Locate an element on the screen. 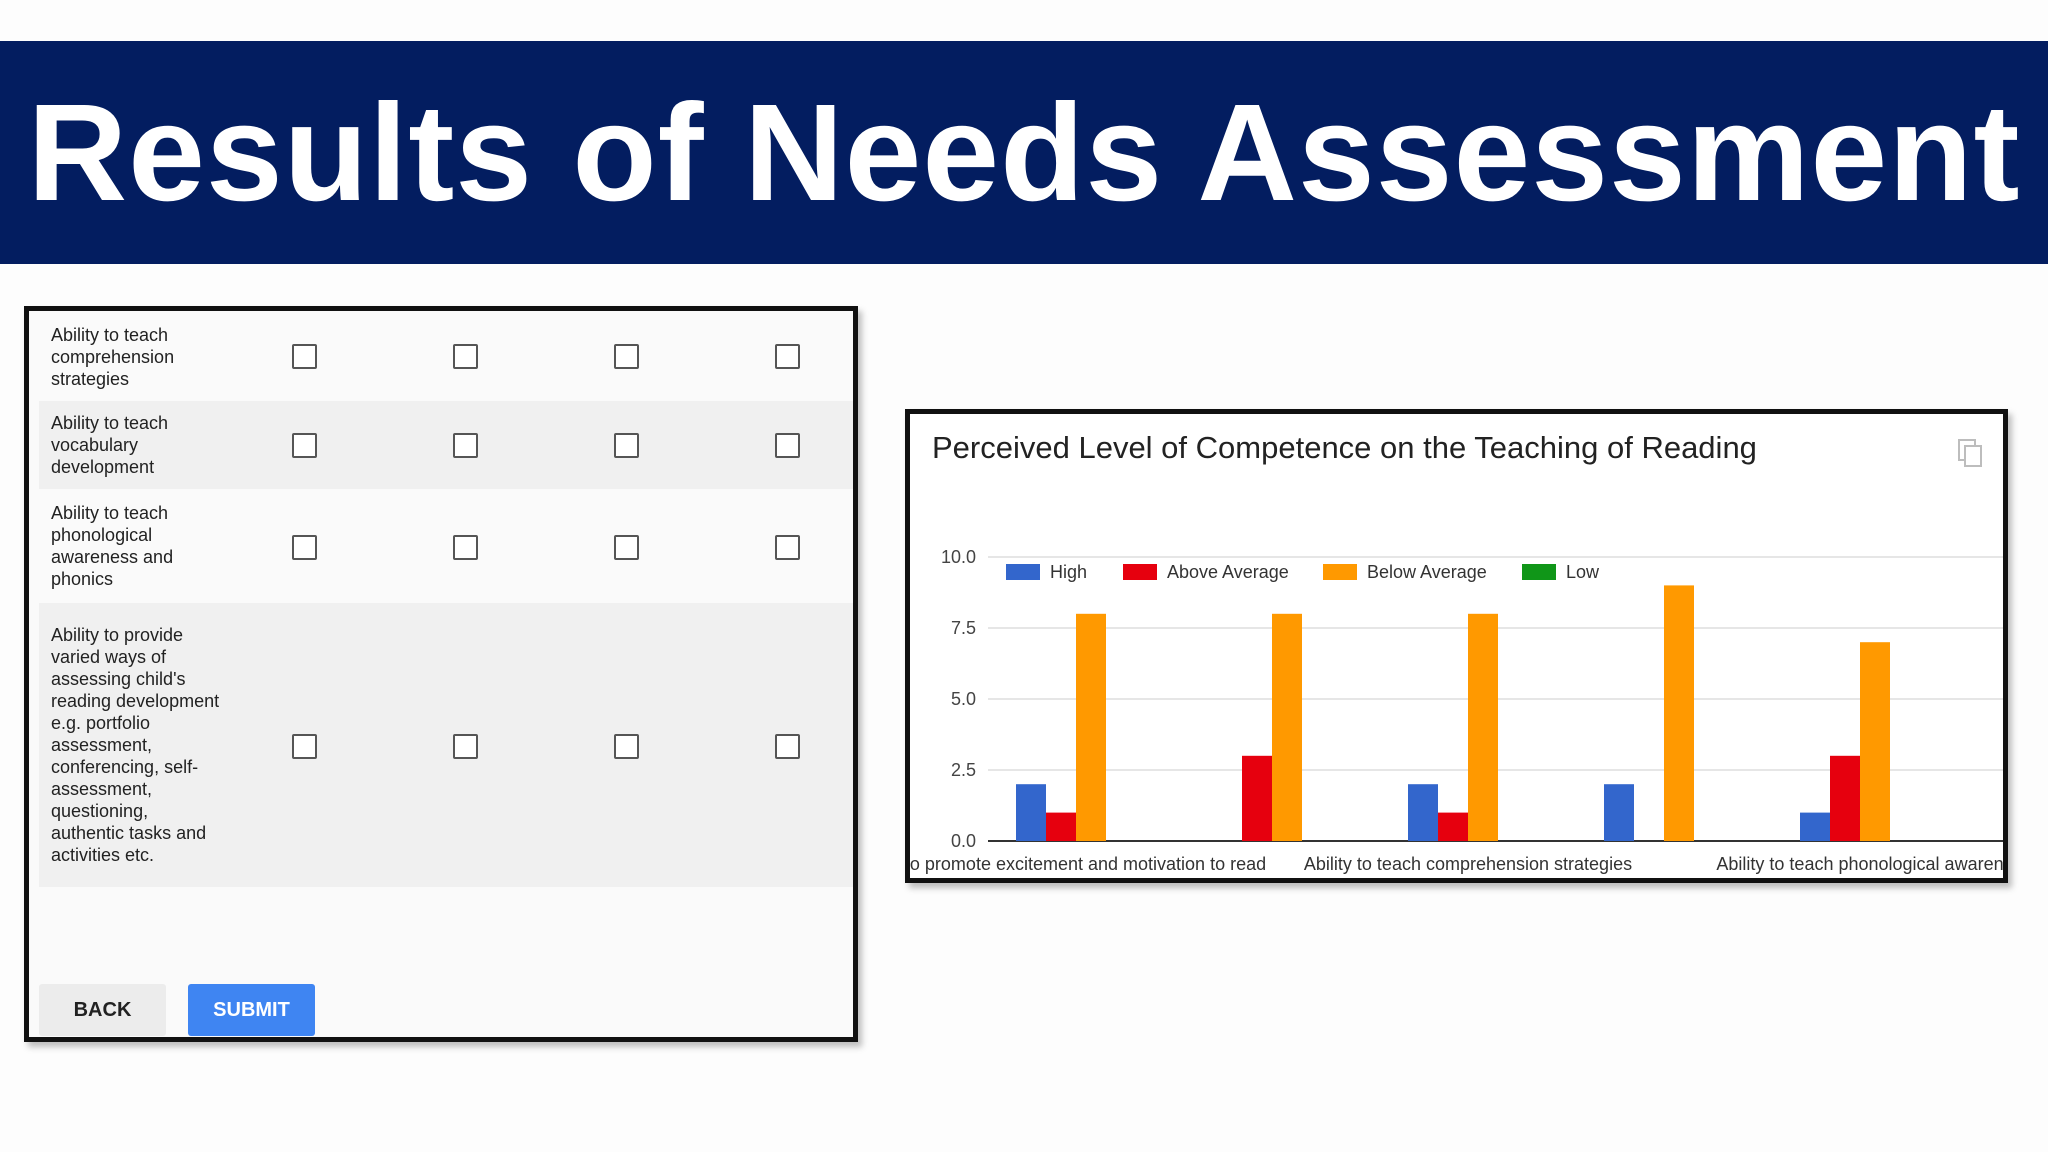 The height and width of the screenshot is (1152, 2048). submit-button: SUBMIT is located at coordinates (251, 1010).